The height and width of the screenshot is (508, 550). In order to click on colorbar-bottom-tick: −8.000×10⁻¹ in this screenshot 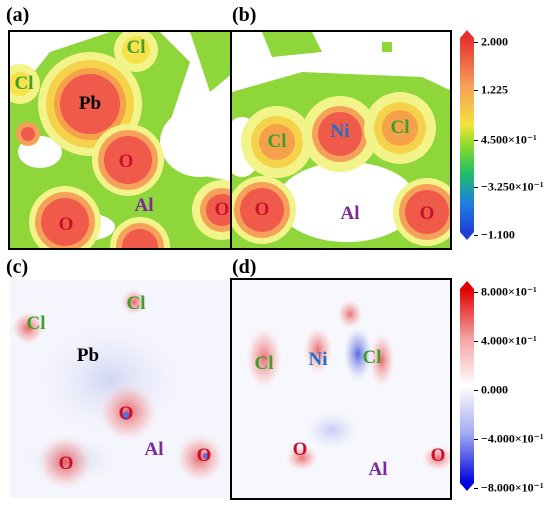, I will do `click(512, 487)`.